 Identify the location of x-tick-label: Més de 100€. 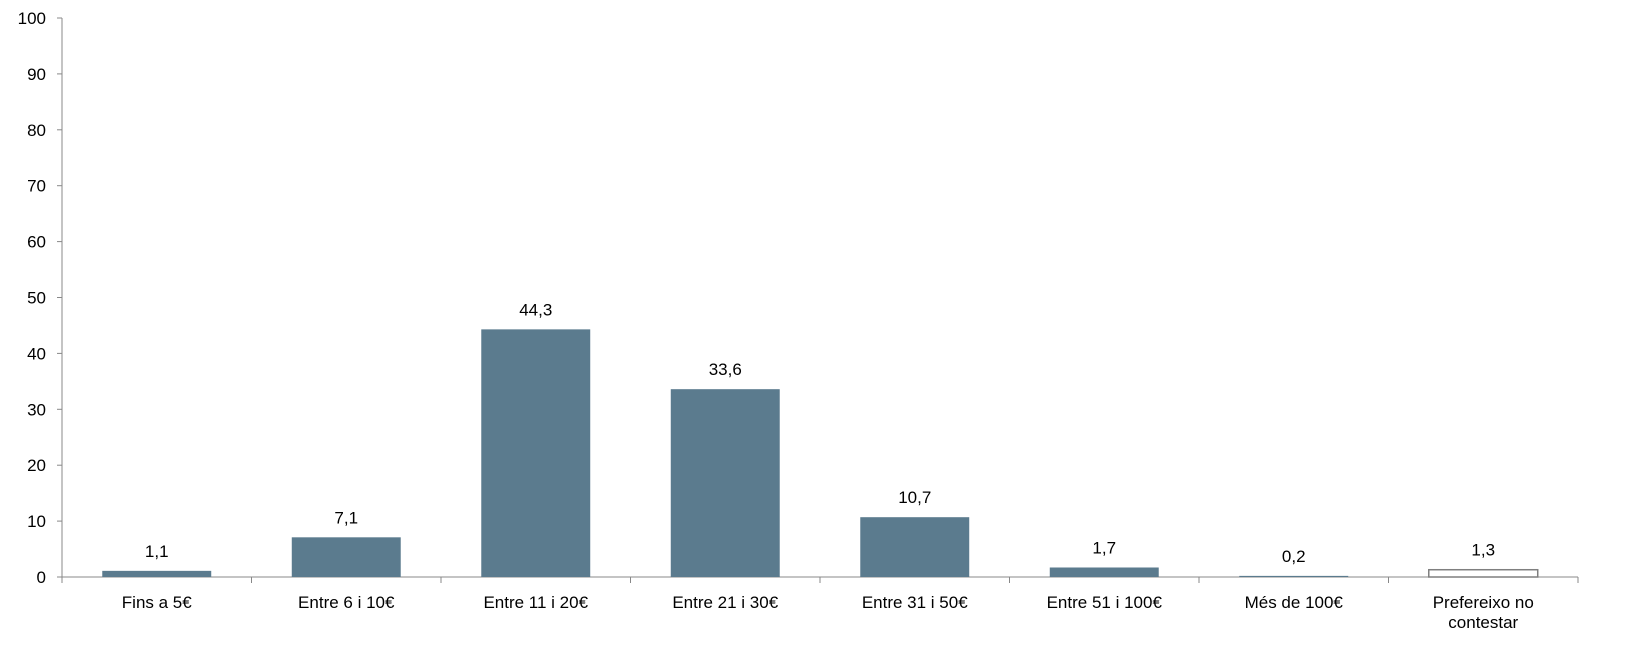
(1294, 602).